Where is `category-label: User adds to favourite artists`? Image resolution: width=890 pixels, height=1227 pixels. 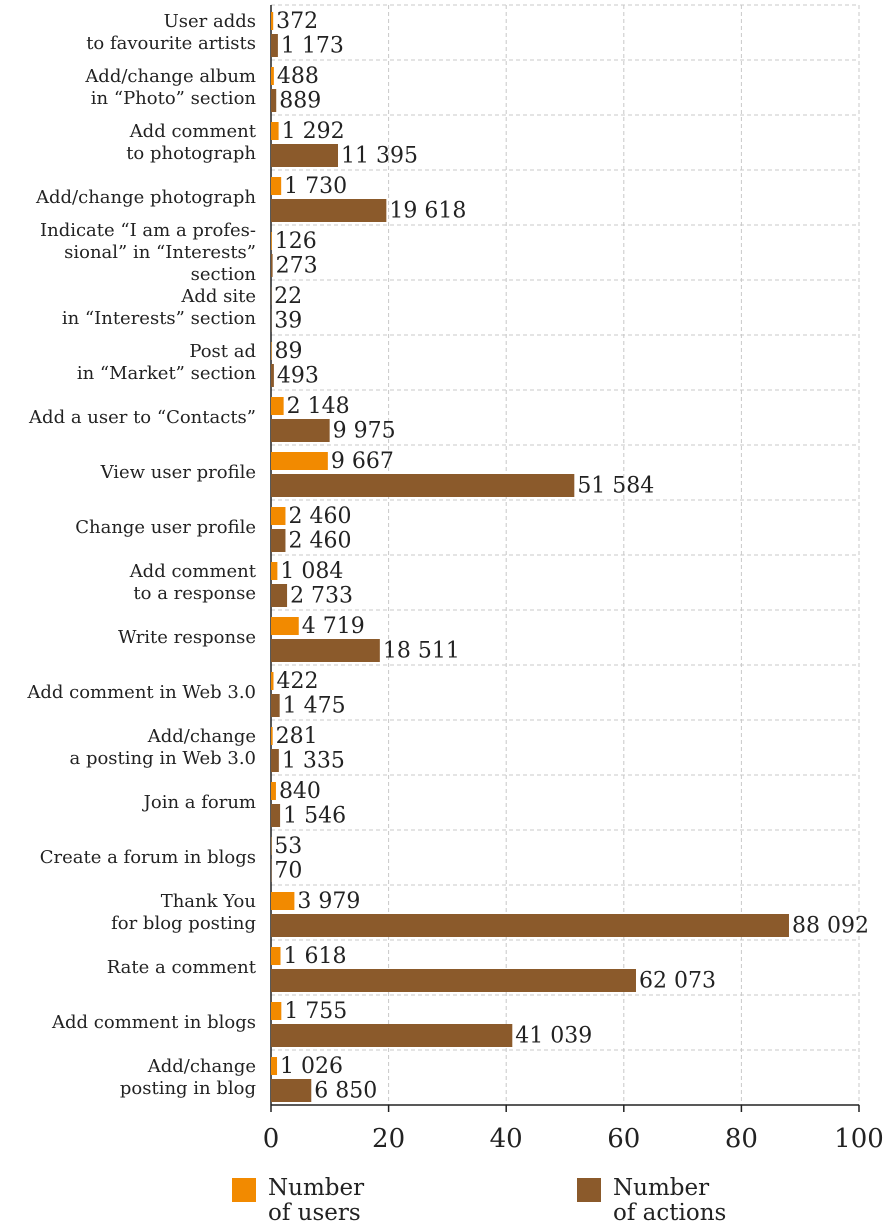
category-label: User adds to favourite artists is located at coordinates (171, 32).